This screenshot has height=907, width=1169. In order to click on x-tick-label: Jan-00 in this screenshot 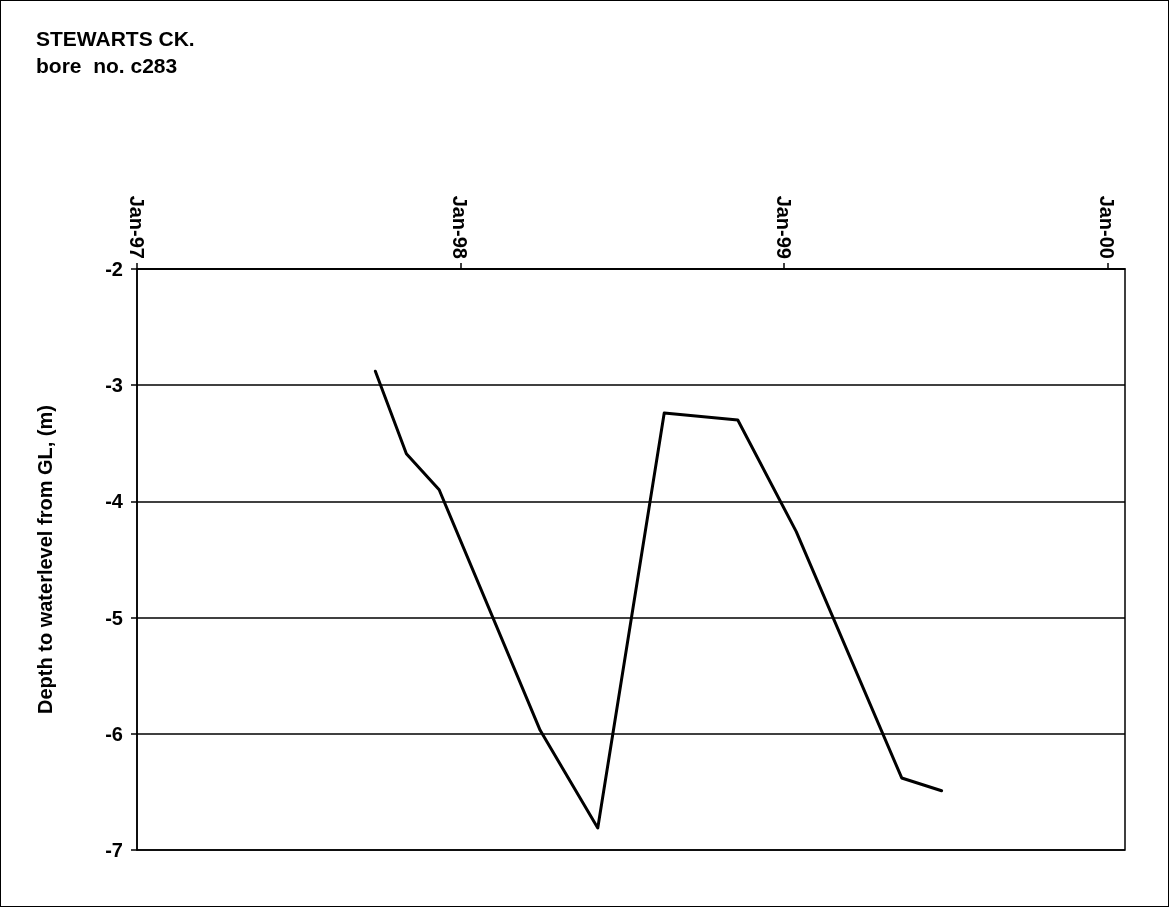, I will do `click(1107, 227)`.